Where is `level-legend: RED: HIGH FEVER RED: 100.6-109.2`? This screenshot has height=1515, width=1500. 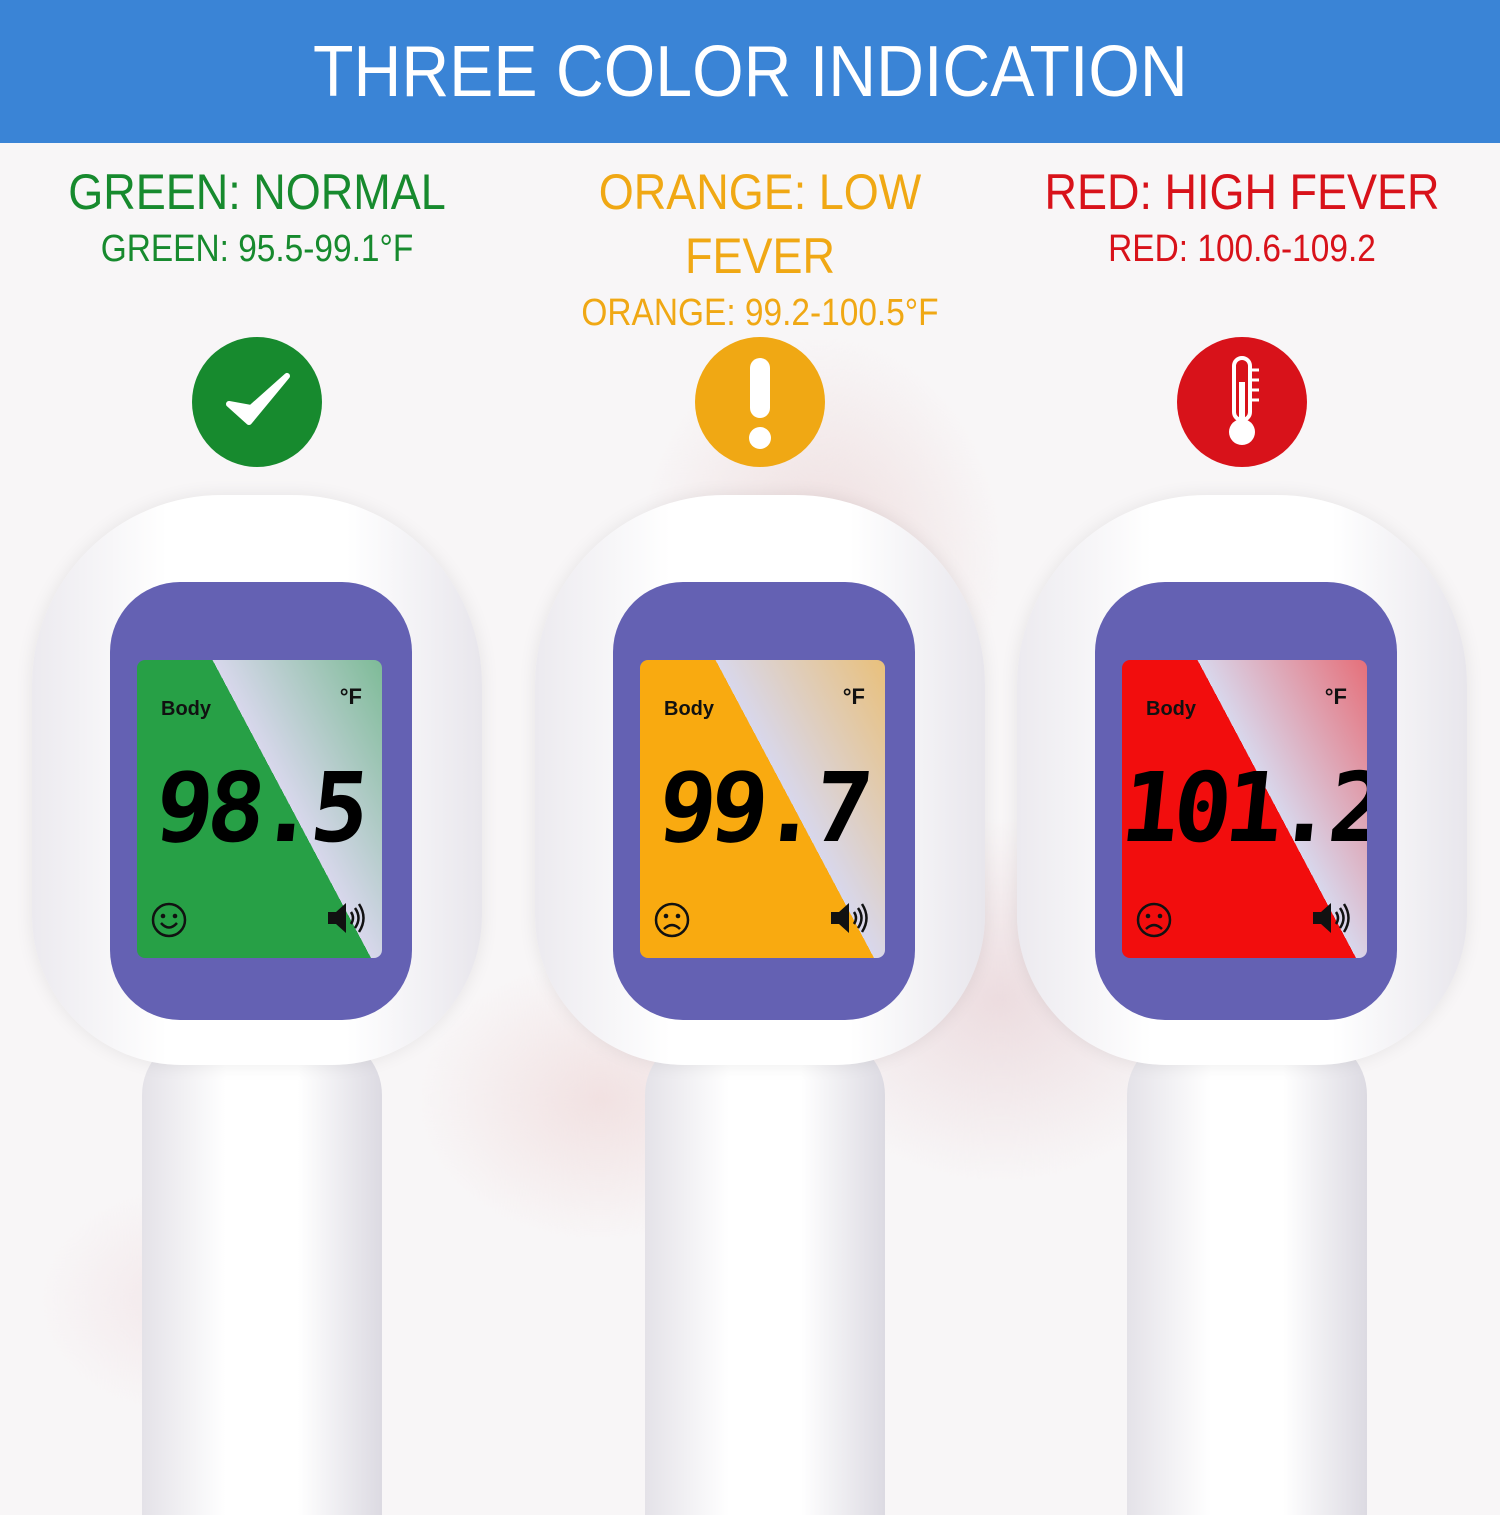
level-legend: RED: HIGH FEVER RED: 100.6-109.2 is located at coordinates (1241, 217).